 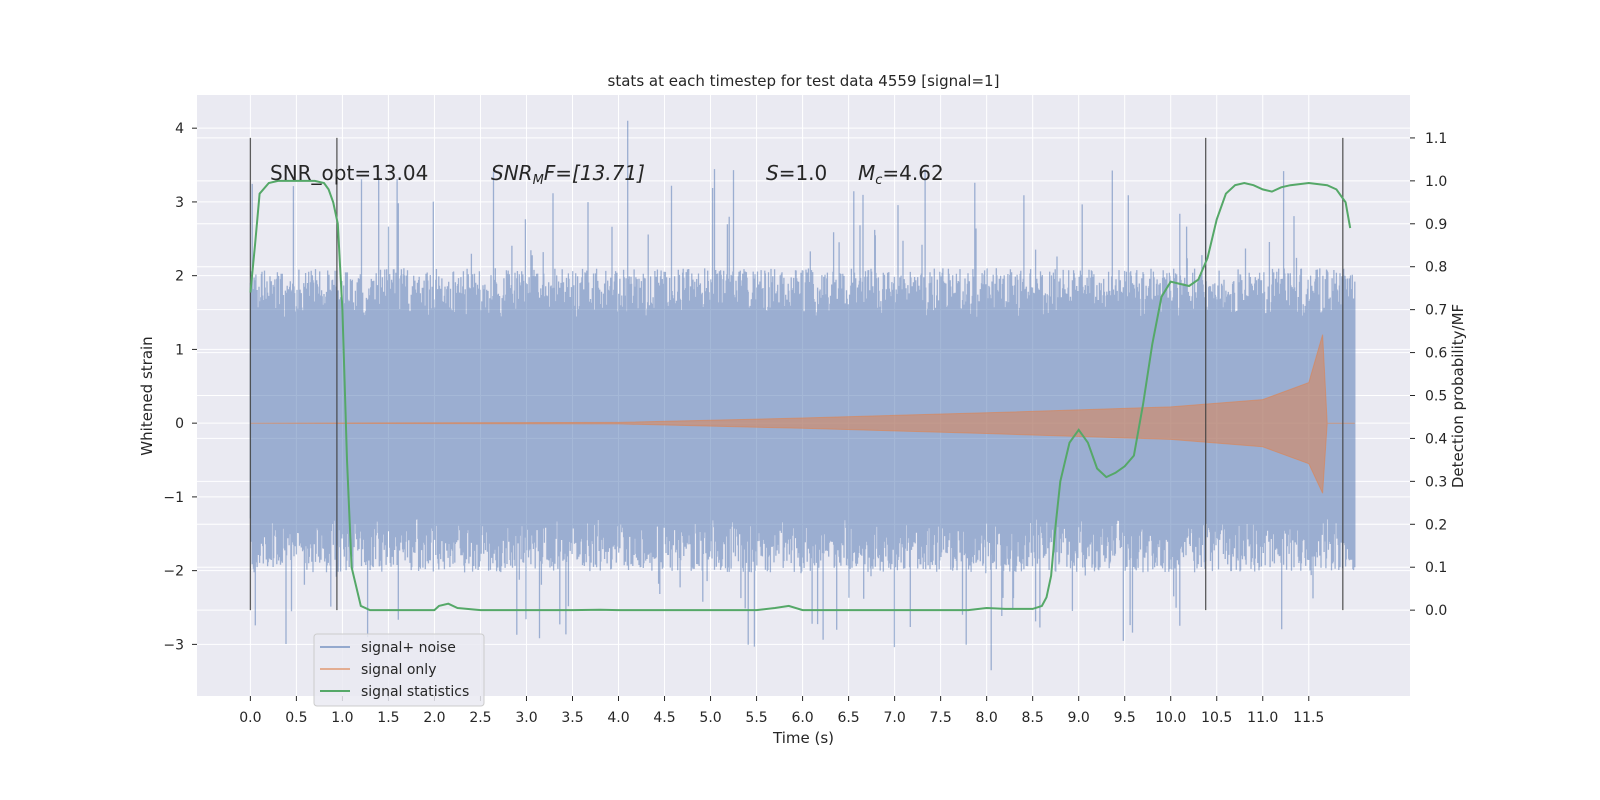 What do you see at coordinates (1436, 439) in the screenshot?
I see `right-y-tick-label: 0.4` at bounding box center [1436, 439].